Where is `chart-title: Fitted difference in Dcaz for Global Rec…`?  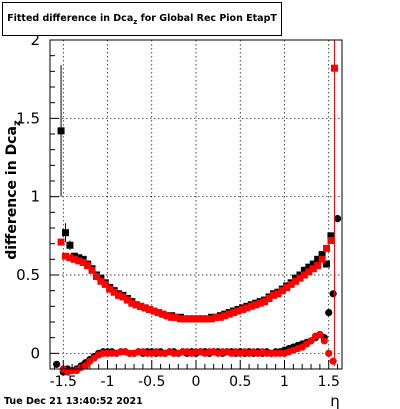
chart-title: Fitted difference in Dcaz for Global Rec… is located at coordinates (142, 19).